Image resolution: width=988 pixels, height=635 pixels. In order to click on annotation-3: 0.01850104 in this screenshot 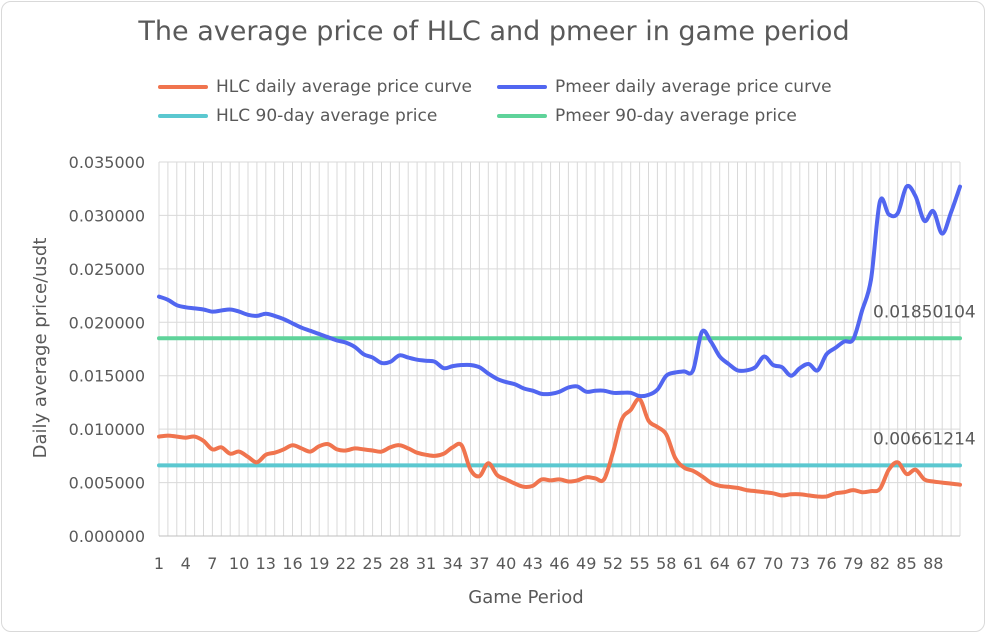, I will do `click(924, 312)`.